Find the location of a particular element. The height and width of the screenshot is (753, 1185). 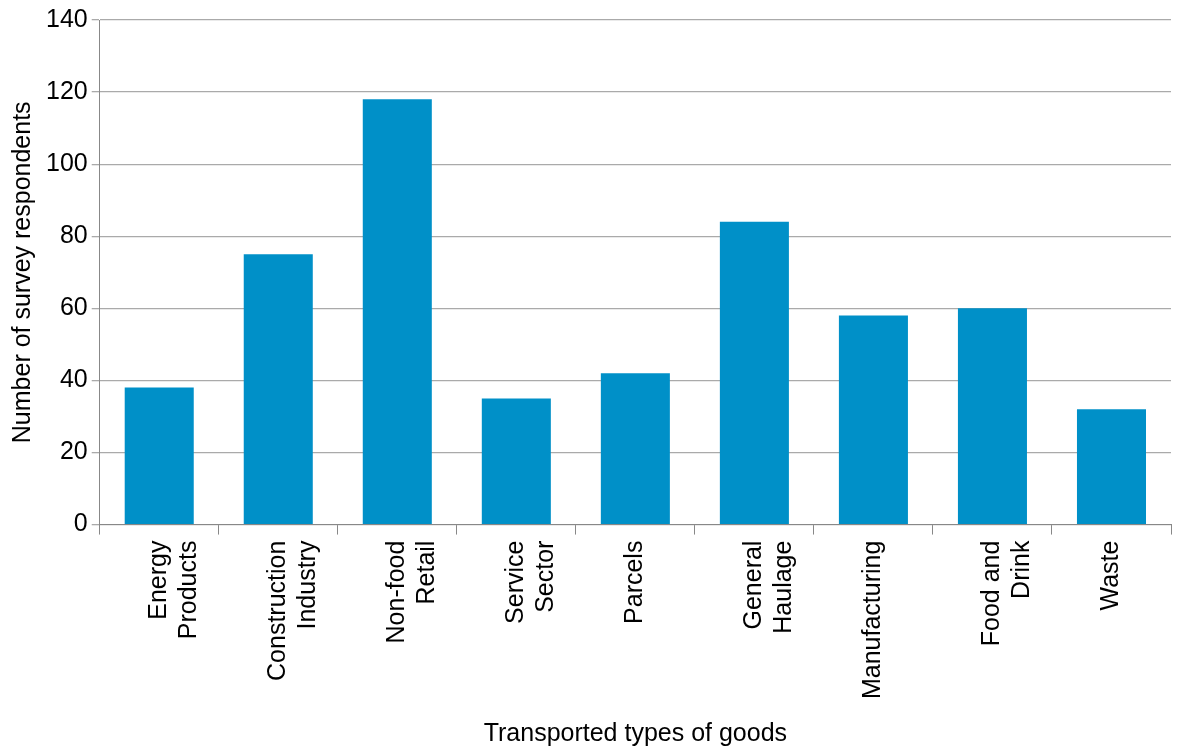

y-tick-label: 80 is located at coordinates (73, 234).